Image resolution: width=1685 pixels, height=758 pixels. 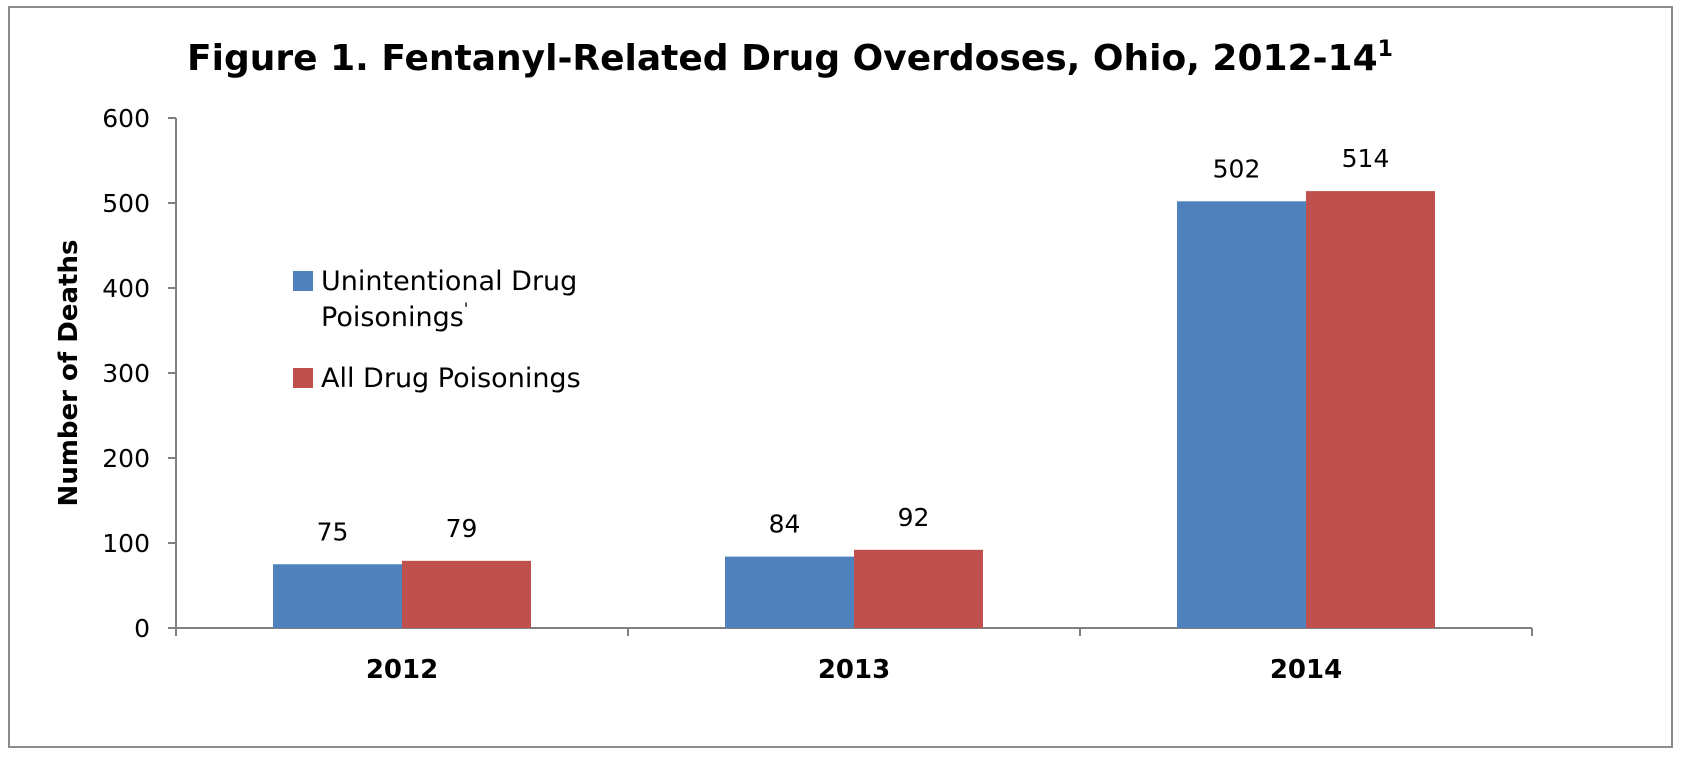 I want to click on x-tick-label: 2014, so click(x=1306, y=670).